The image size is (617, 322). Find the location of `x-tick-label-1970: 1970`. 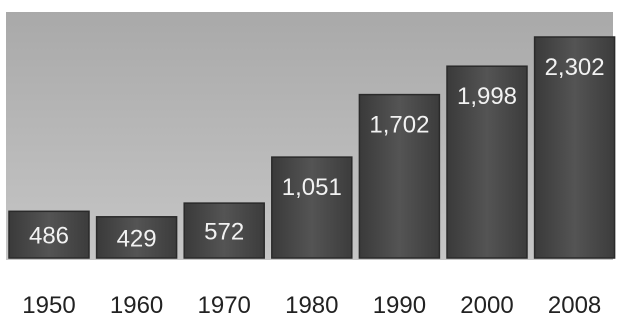

x-tick-label-1970: 1970 is located at coordinates (224, 305).